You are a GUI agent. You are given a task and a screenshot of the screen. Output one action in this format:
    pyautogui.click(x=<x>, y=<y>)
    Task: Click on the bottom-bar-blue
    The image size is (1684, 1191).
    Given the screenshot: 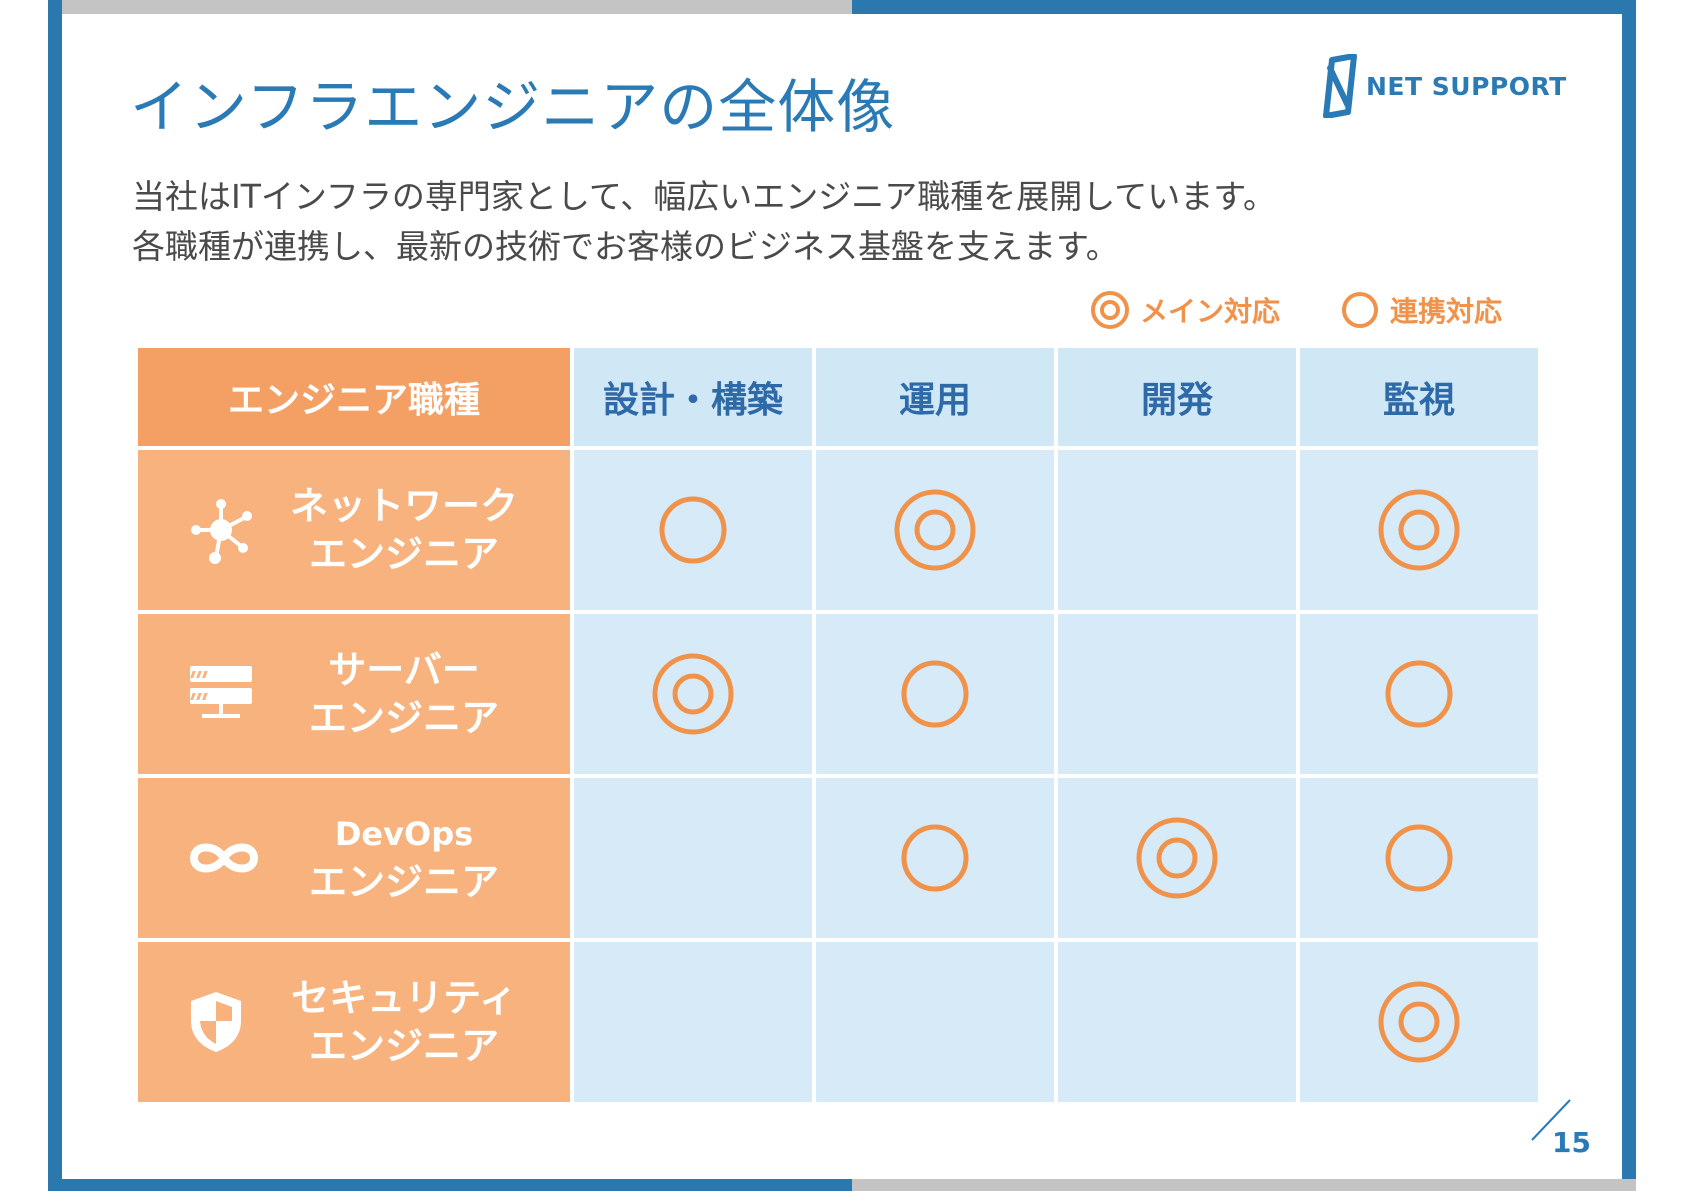 What is the action you would take?
    pyautogui.click(x=457, y=1185)
    